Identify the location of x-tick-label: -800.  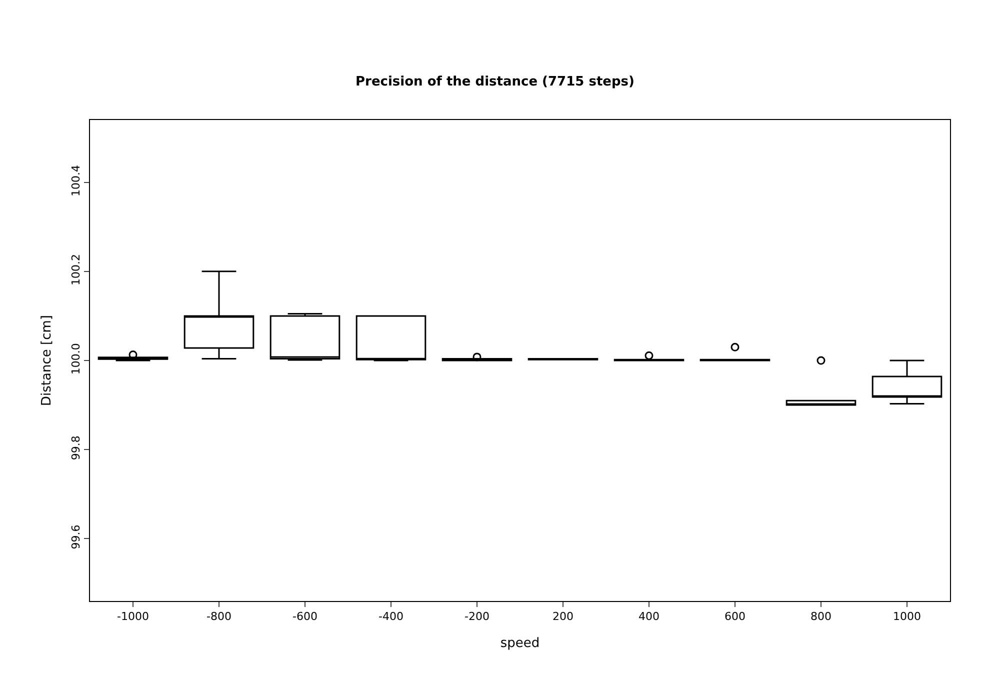
(219, 617).